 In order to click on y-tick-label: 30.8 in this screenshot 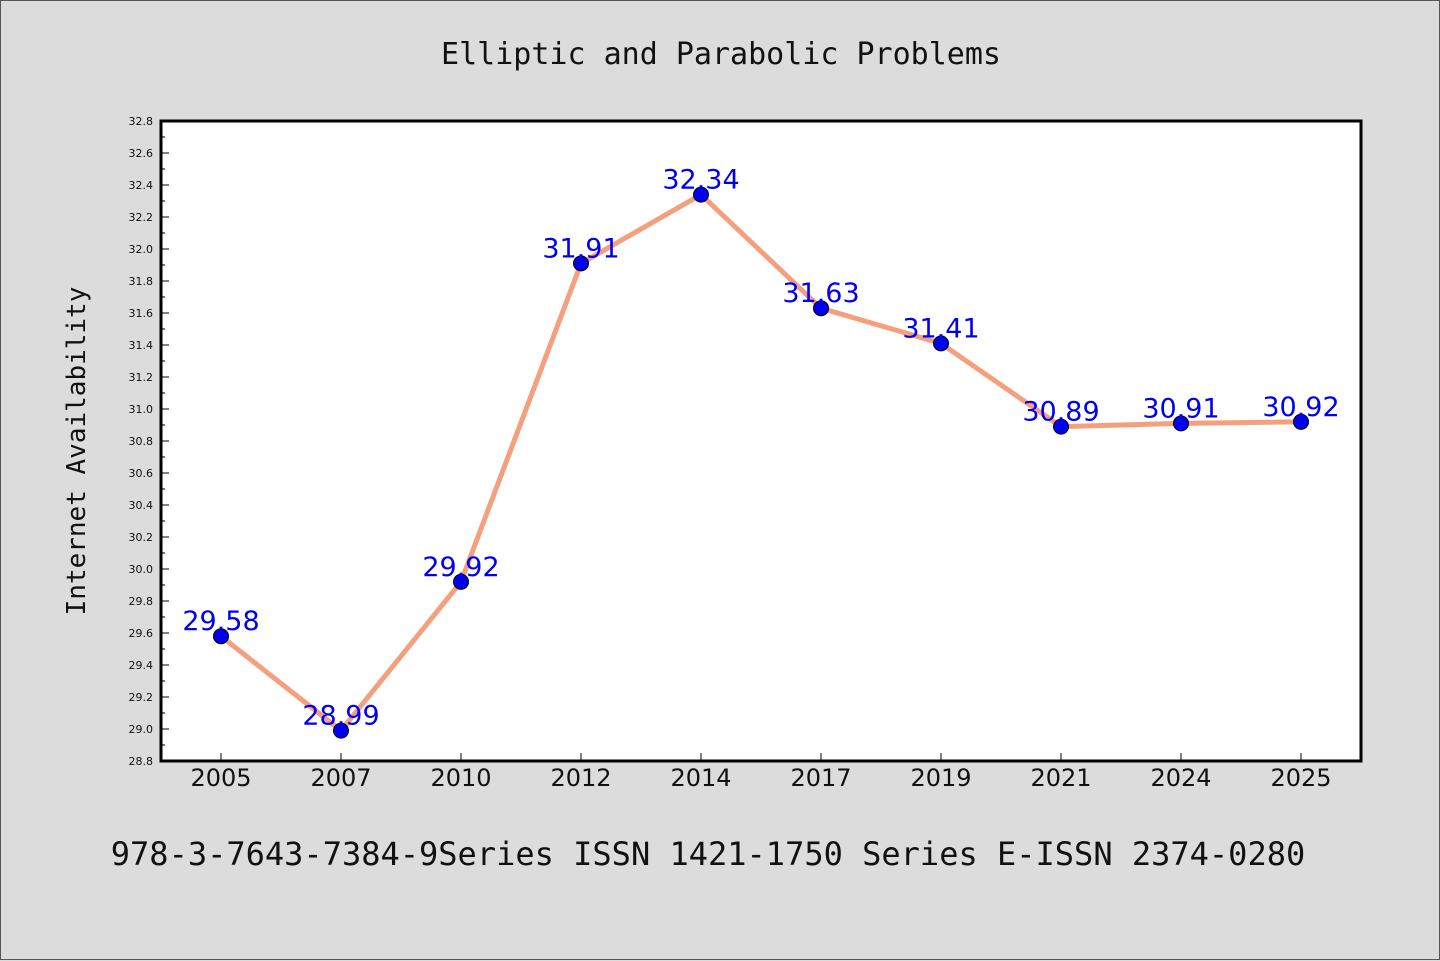, I will do `click(141, 441)`.